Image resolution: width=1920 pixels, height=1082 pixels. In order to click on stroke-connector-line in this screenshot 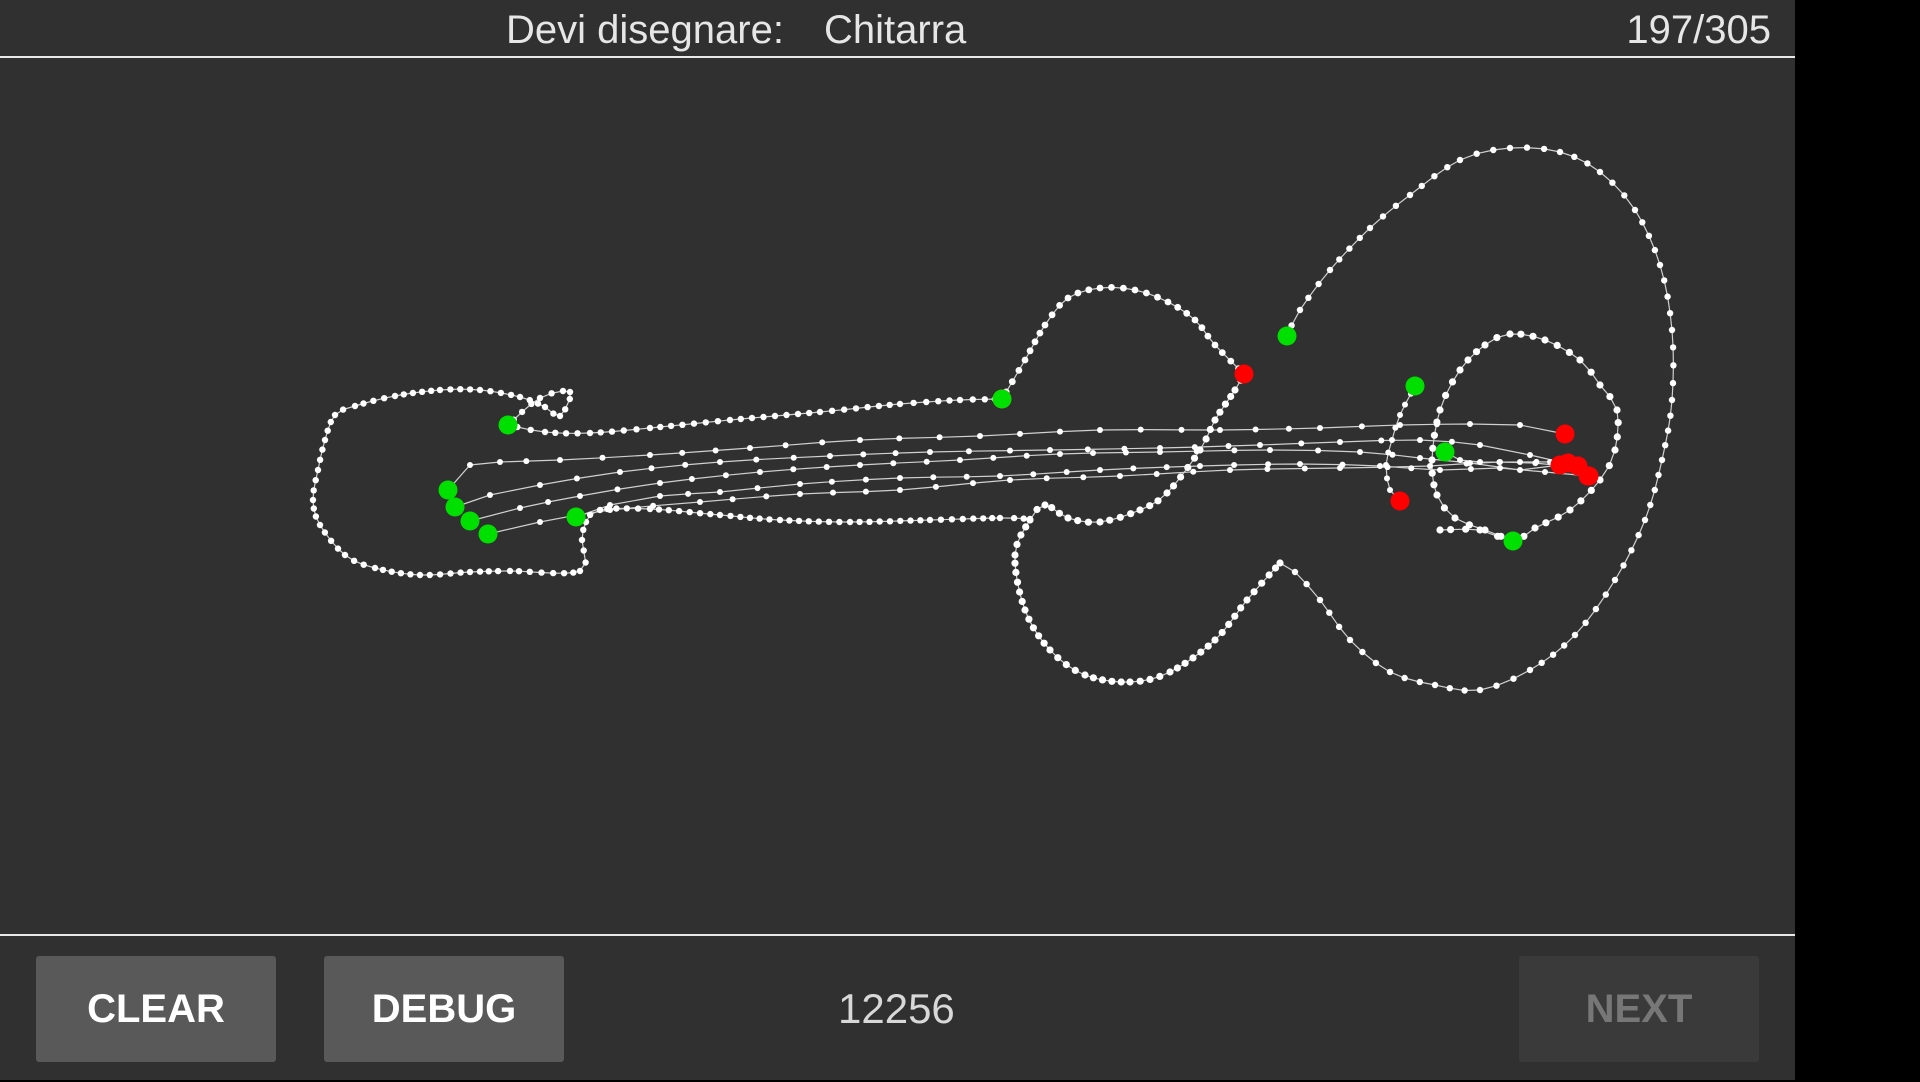, I will do `click(1525, 437)`.